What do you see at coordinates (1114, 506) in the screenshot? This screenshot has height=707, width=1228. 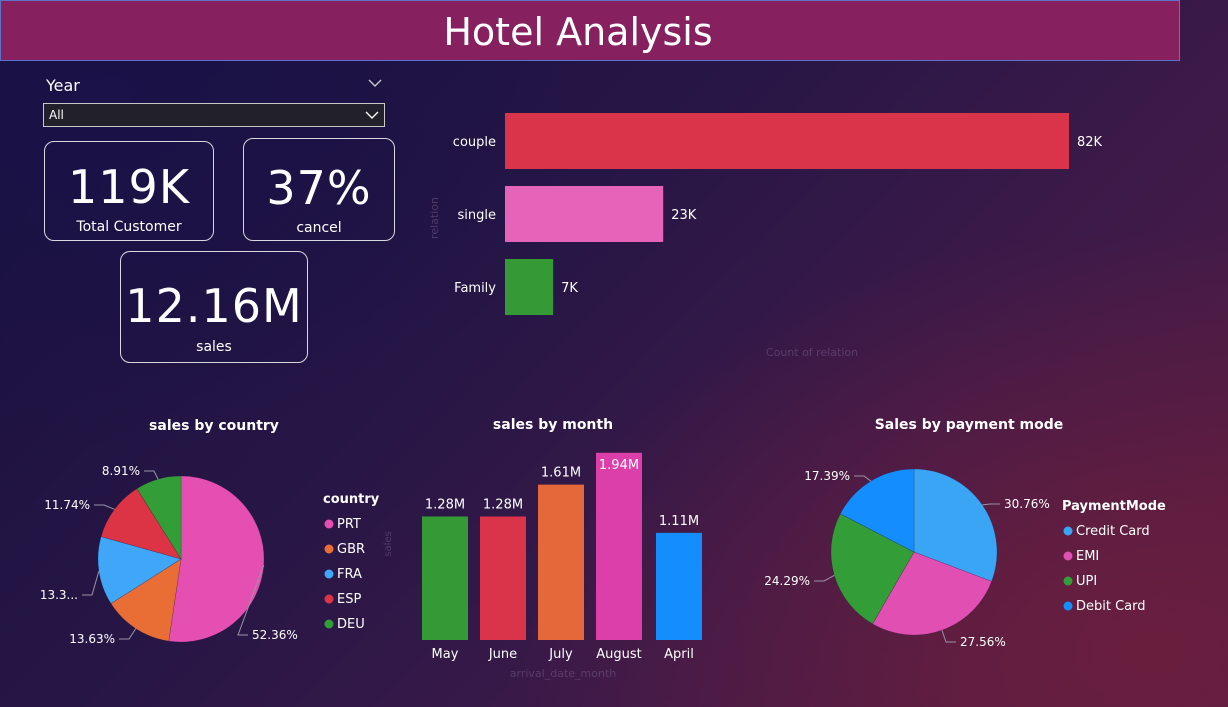 I see `legend-title: PaymentMode` at bounding box center [1114, 506].